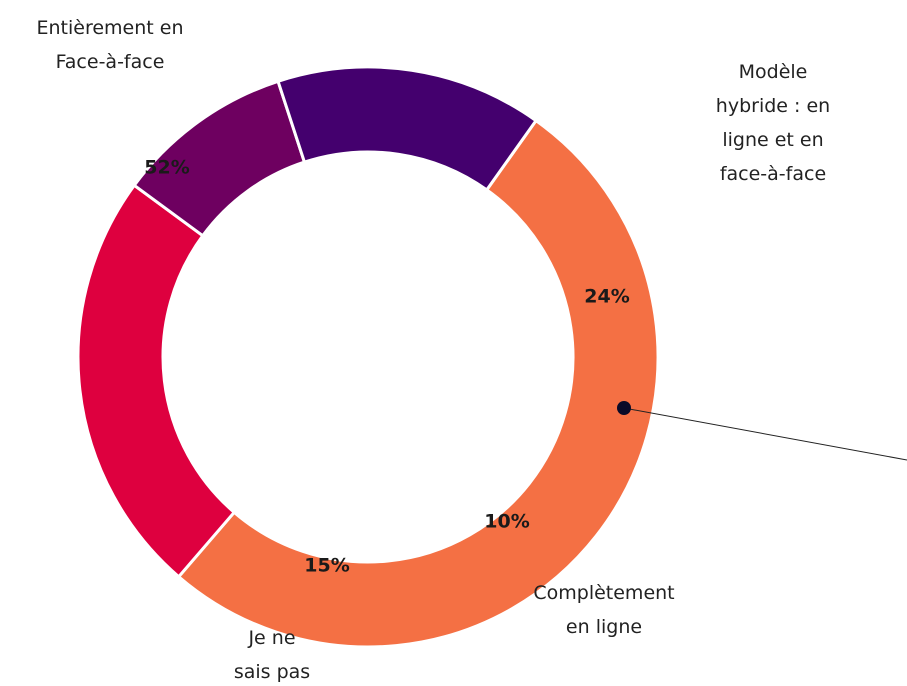 This screenshot has width=907, height=686. What do you see at coordinates (326, 566) in the screenshot?
I see `value-label: 15%` at bounding box center [326, 566].